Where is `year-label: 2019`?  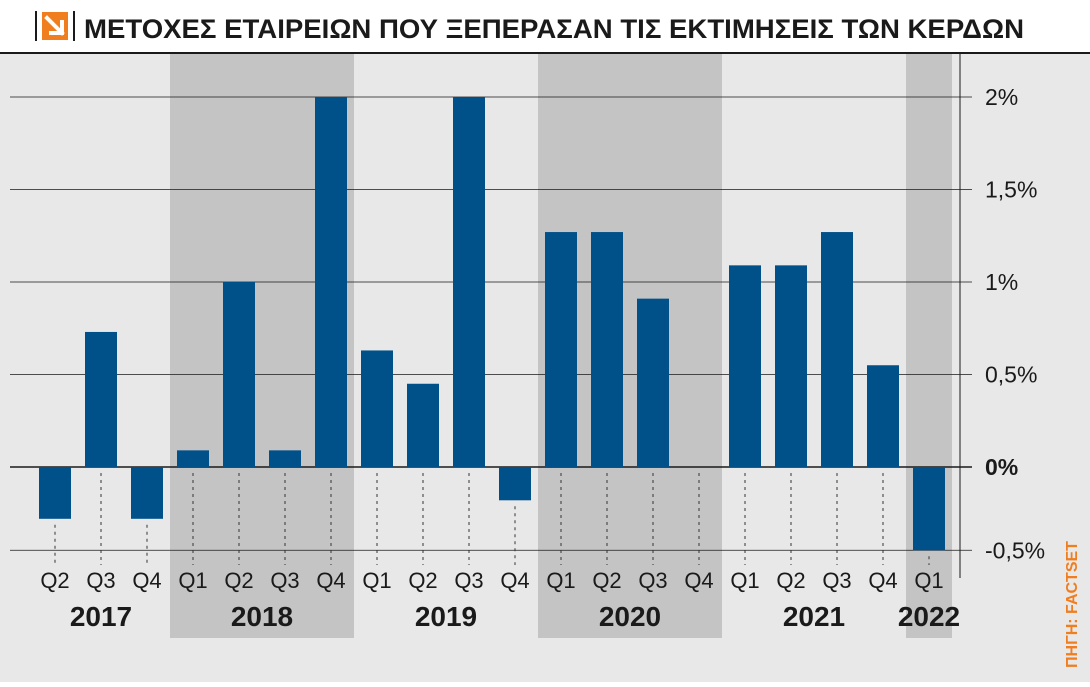
year-label: 2019 is located at coordinates (446, 616).